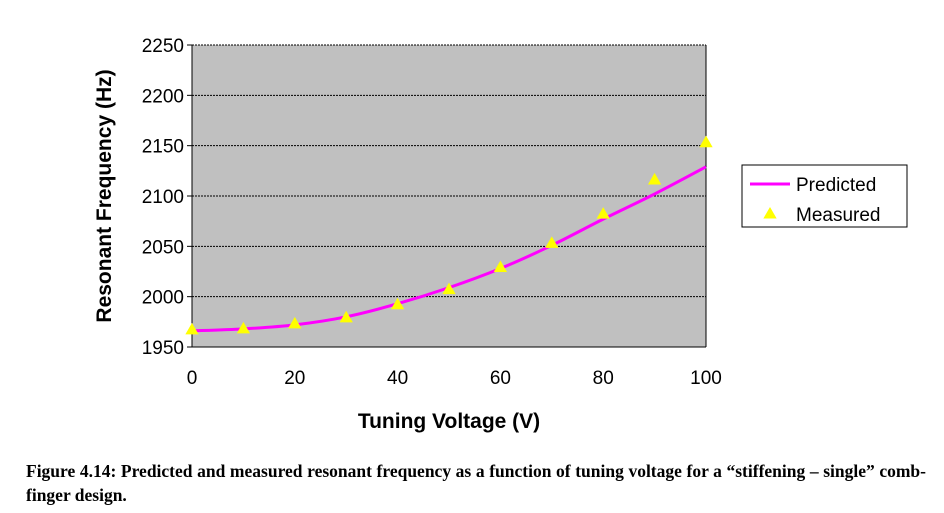 The height and width of the screenshot is (513, 944). Describe the element at coordinates (838, 215) in the screenshot. I see `legend-label: Measured` at that location.